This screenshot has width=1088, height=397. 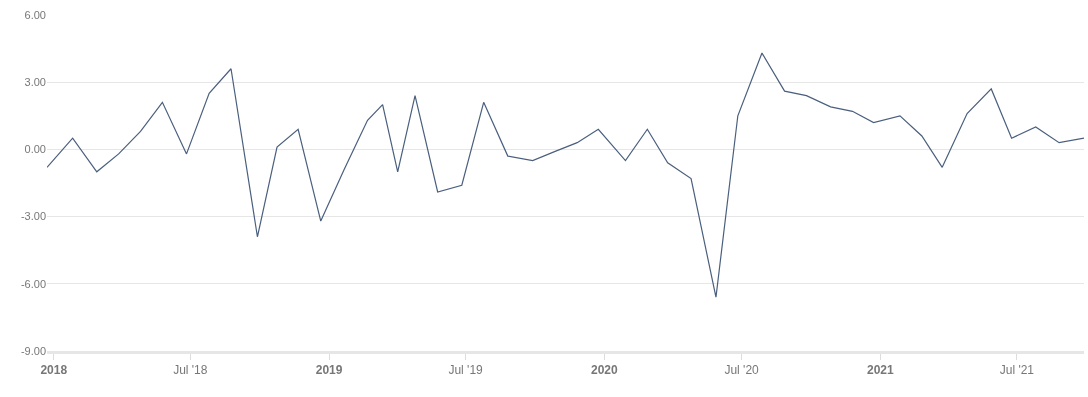 What do you see at coordinates (604, 370) in the screenshot?
I see `x-tick-label: 2020` at bounding box center [604, 370].